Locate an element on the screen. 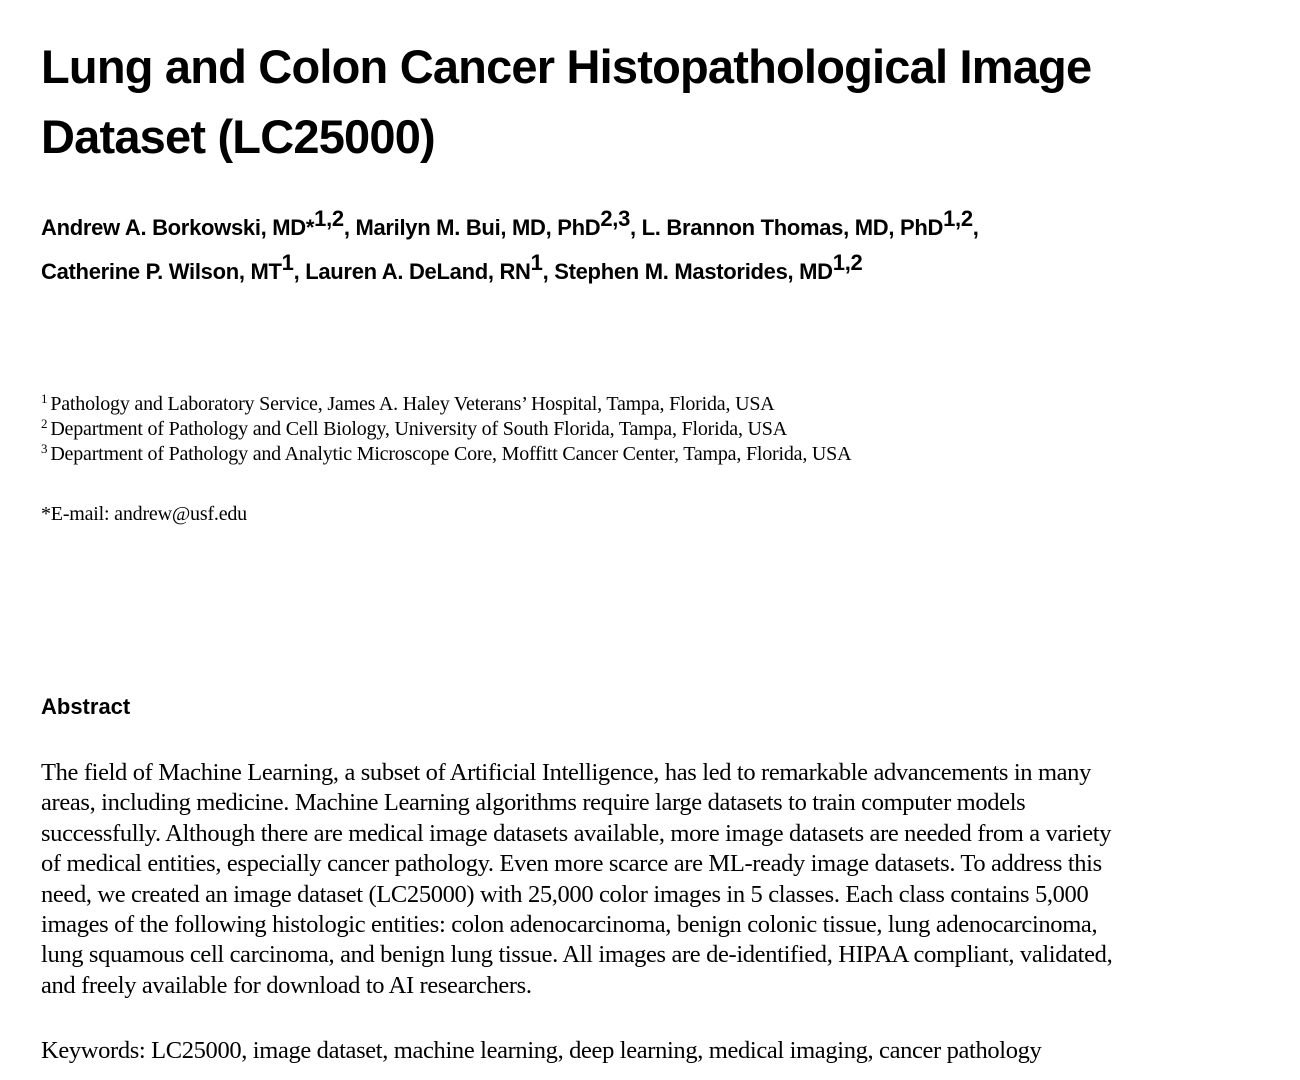 This screenshot has width=1300, height=1080. author-name: L. Brannon Thomas, MD, PhD is located at coordinates (792, 227).